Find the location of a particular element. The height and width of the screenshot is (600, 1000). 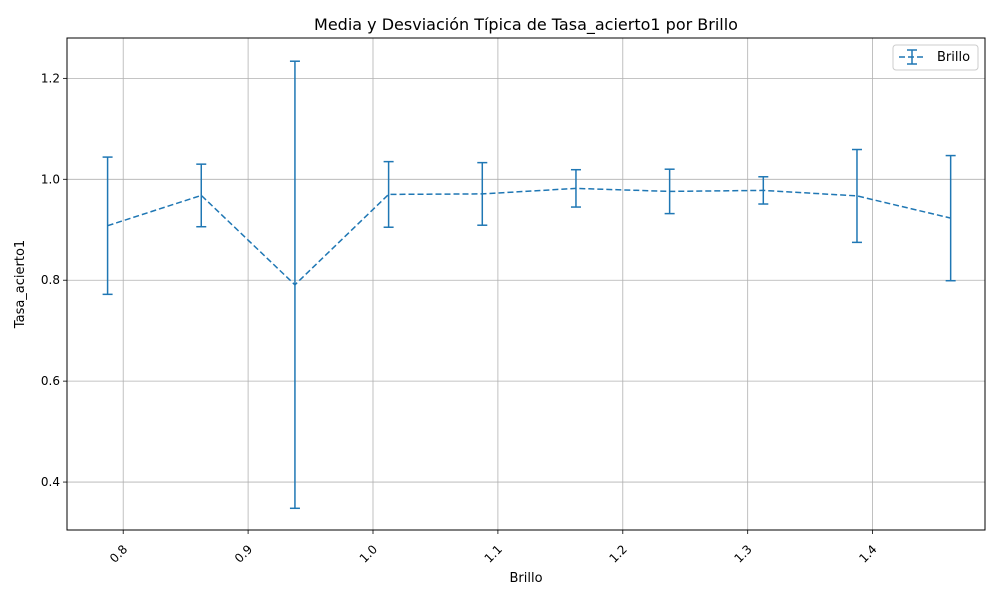

y-tick-label: 0.4 is located at coordinates (50, 482).